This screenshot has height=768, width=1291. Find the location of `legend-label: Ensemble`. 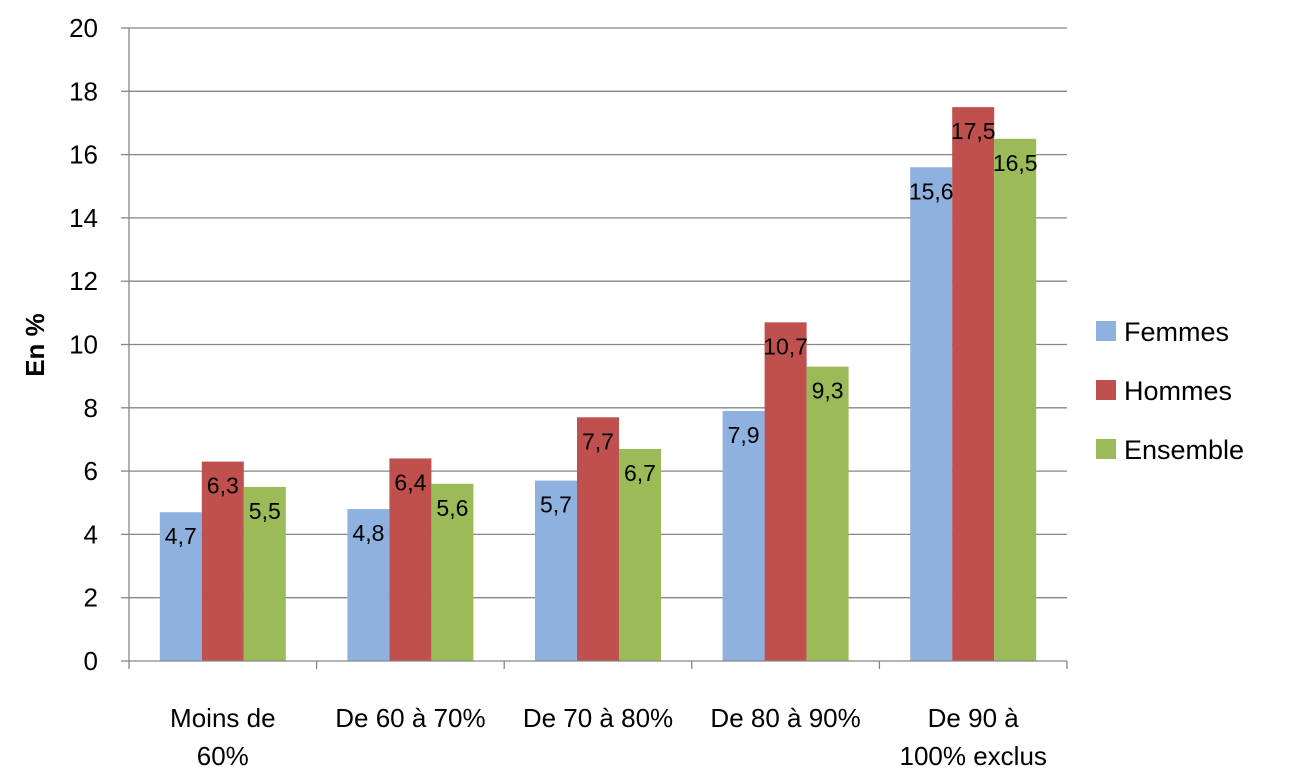

legend-label: Ensemble is located at coordinates (1184, 450).